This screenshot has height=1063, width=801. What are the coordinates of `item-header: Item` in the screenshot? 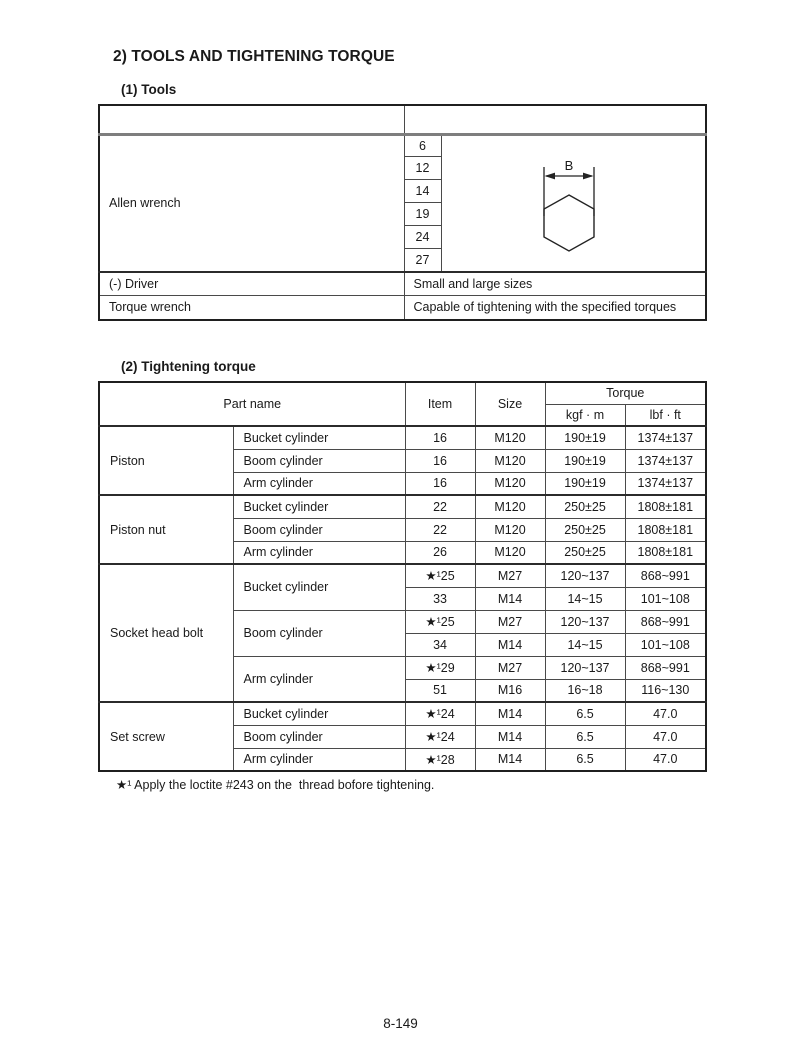 It's located at (440, 404).